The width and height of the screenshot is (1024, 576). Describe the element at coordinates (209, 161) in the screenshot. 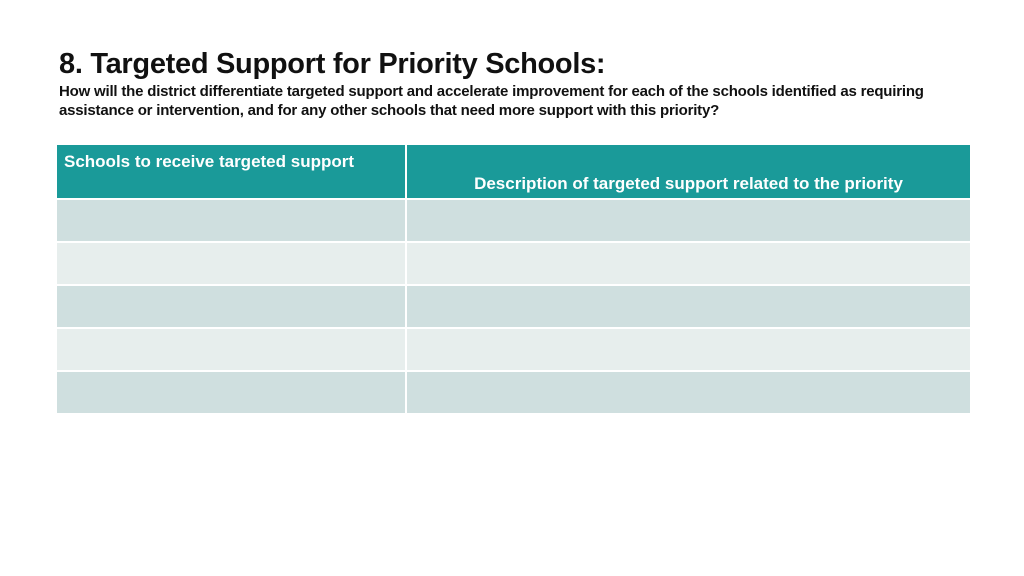

I see `column-header-schools-label: Schools to receive targeted support` at that location.